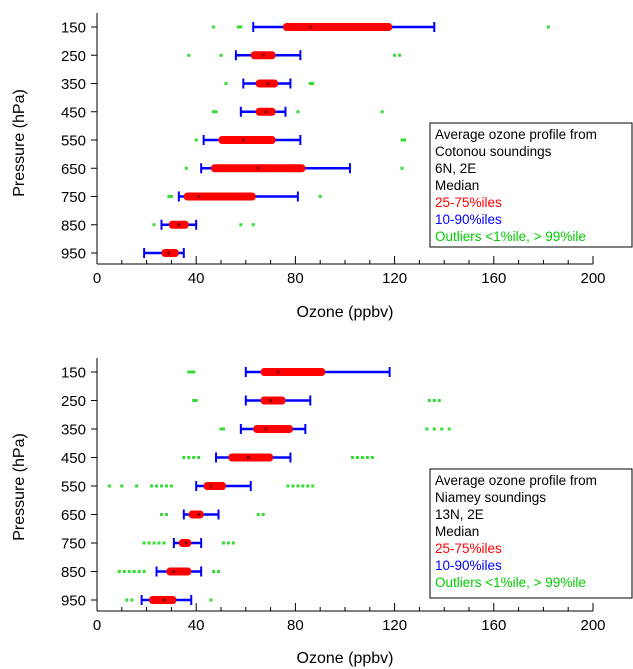 The image size is (633, 669). Describe the element at coordinates (73, 544) in the screenshot. I see `y-tick-label: 750` at that location.